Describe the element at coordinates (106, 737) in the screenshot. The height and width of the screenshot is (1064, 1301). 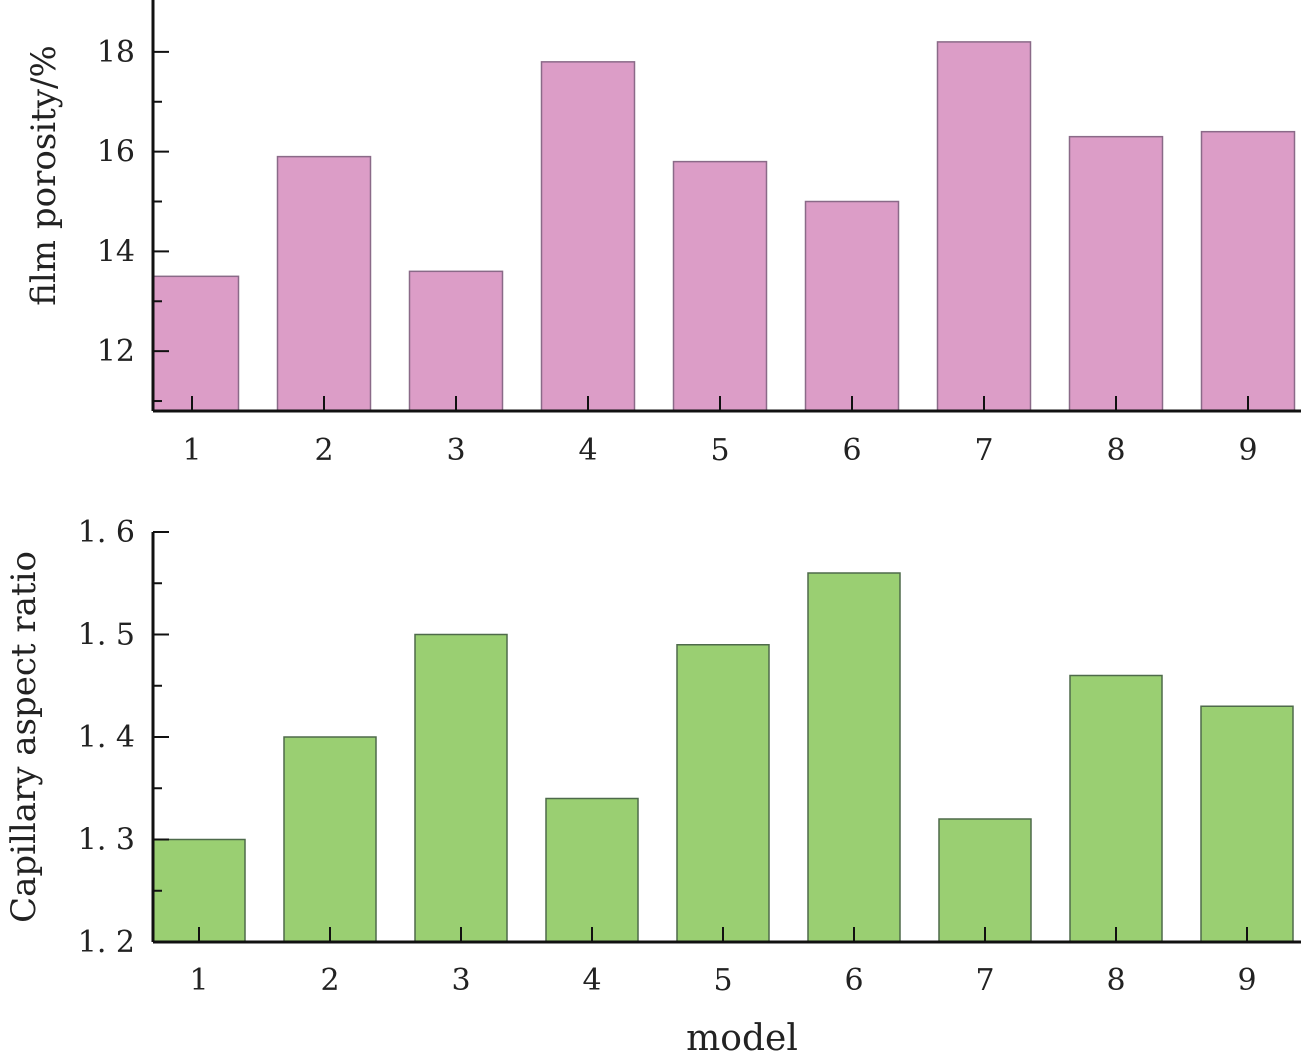
I see `y-tick-label: 1. 4` at that location.